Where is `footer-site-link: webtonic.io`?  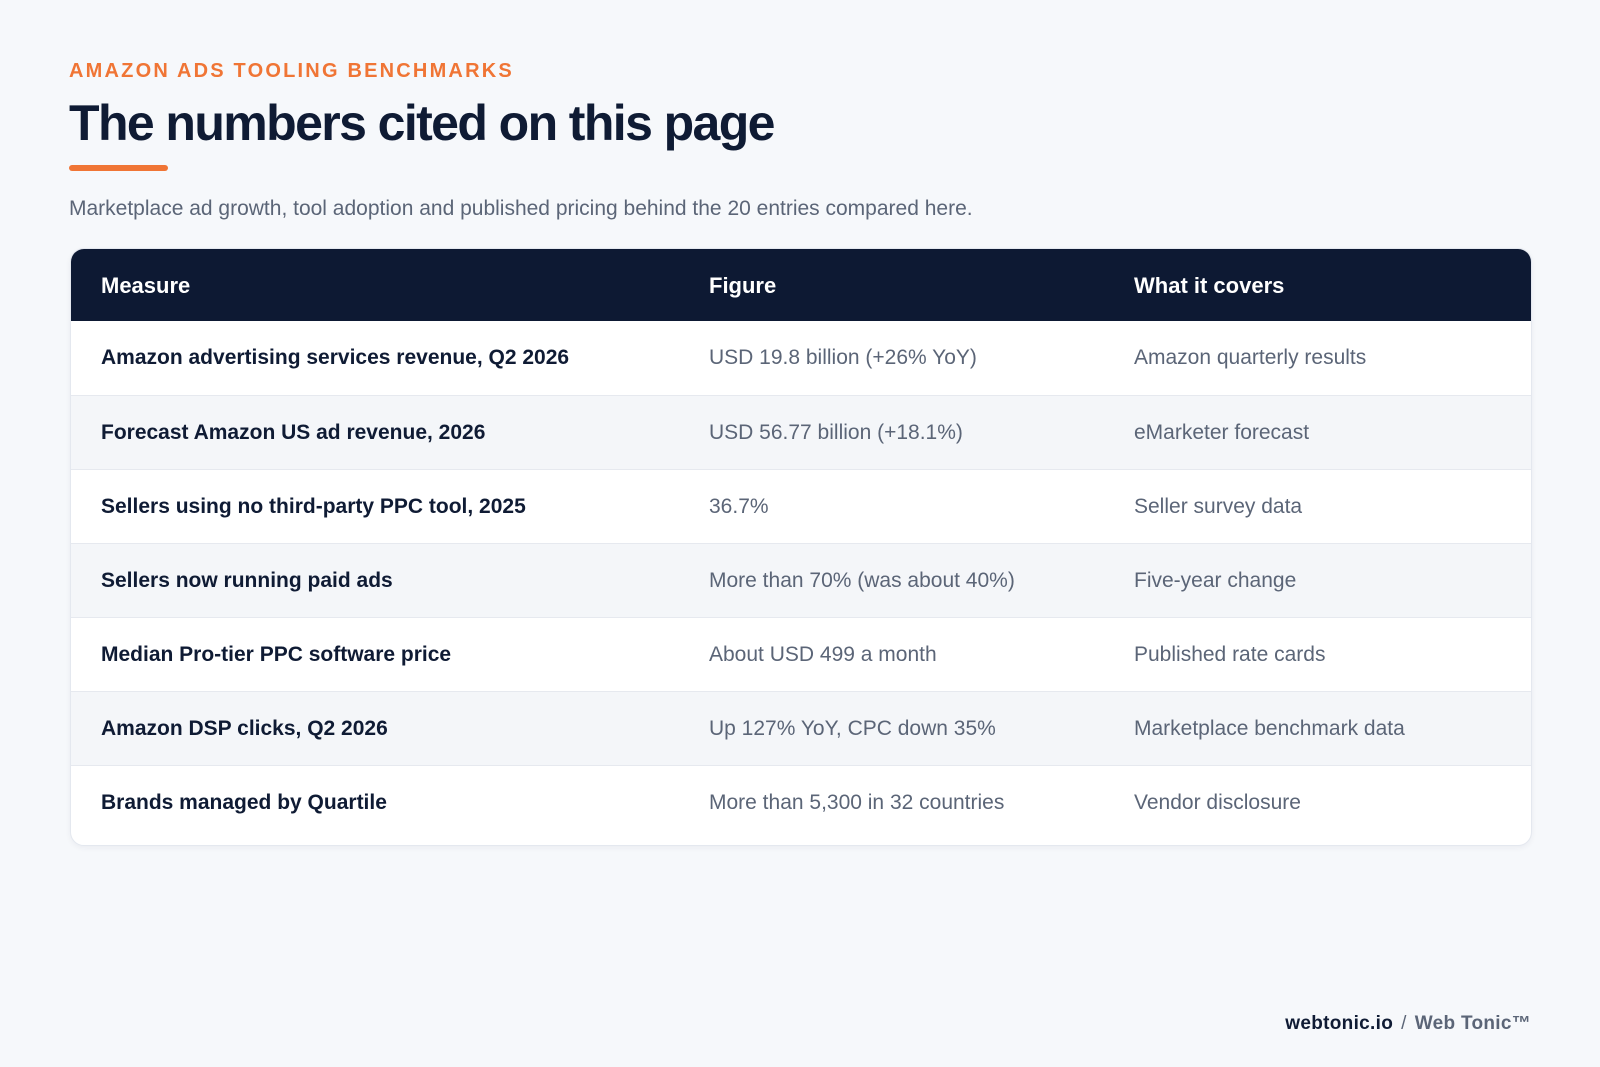
footer-site-link: webtonic.io is located at coordinates (1339, 1023).